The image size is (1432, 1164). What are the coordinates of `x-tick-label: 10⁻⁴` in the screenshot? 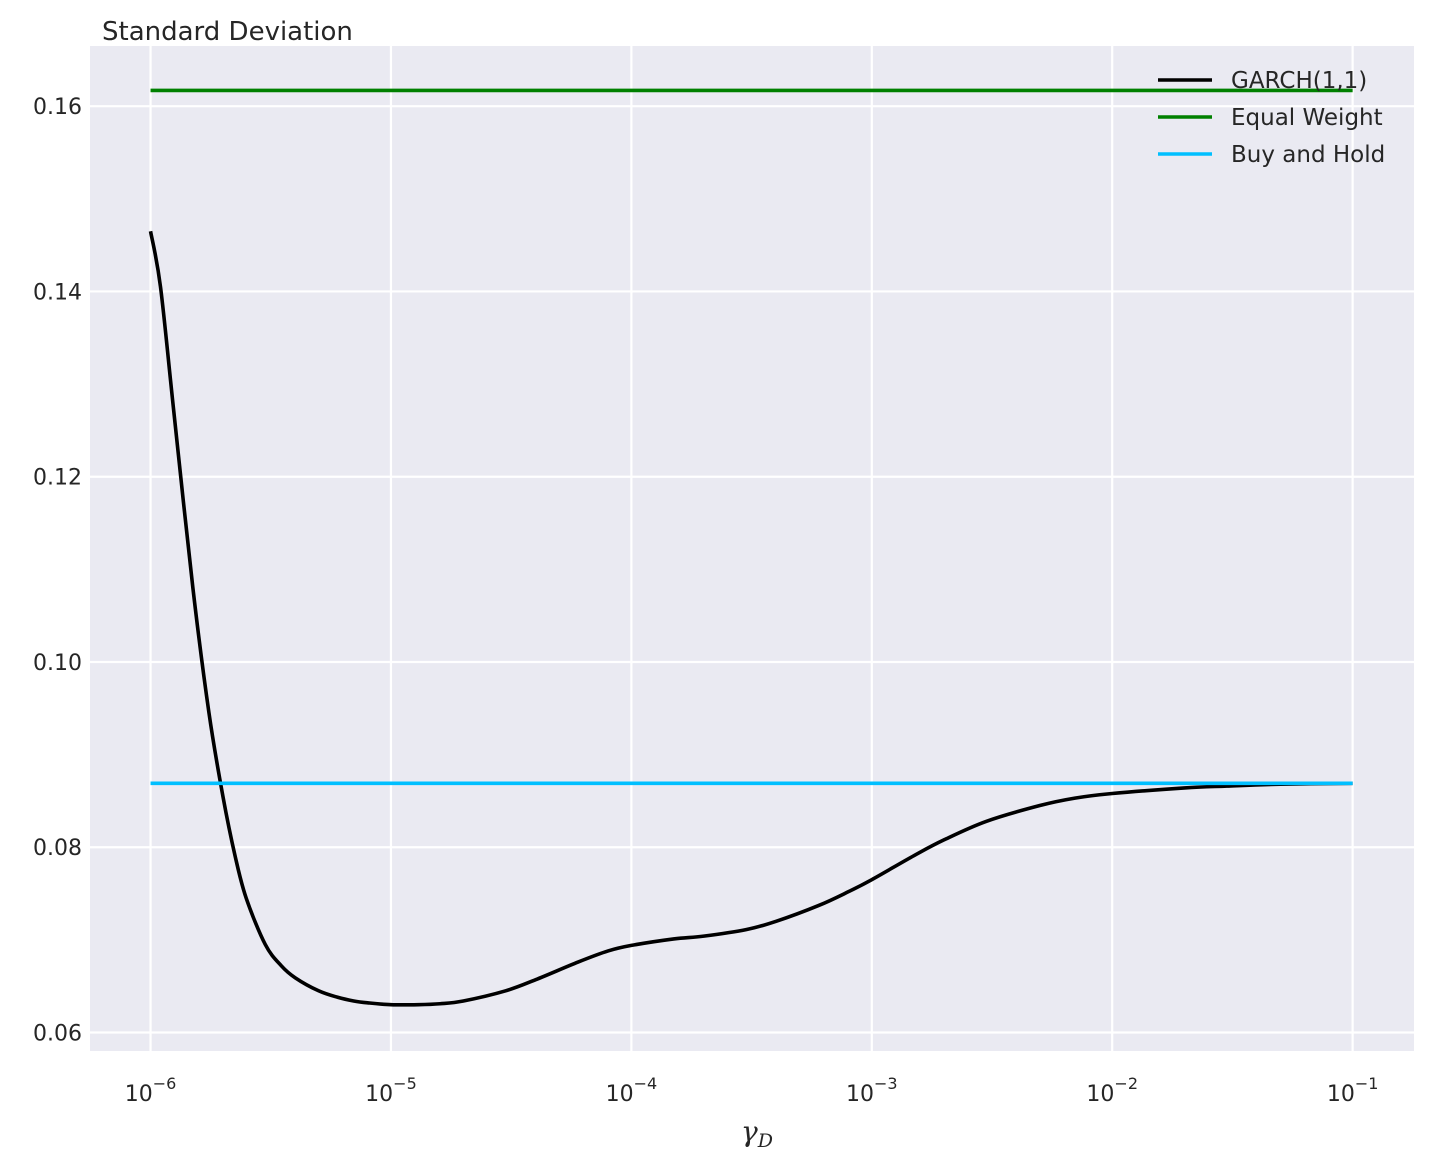 It's located at (632, 1090).